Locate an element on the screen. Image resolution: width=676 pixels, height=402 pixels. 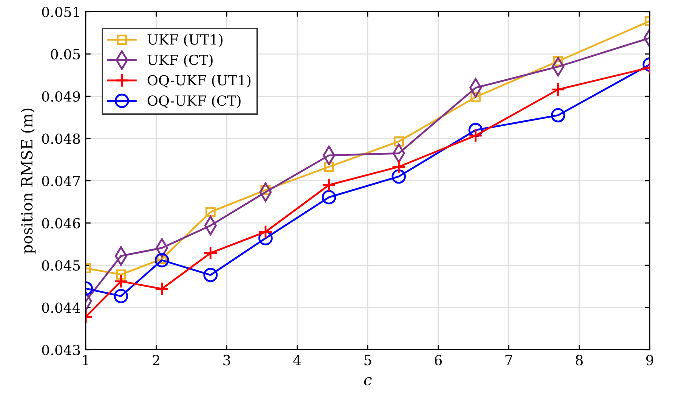
x-tick-label: 9 is located at coordinates (650, 360).